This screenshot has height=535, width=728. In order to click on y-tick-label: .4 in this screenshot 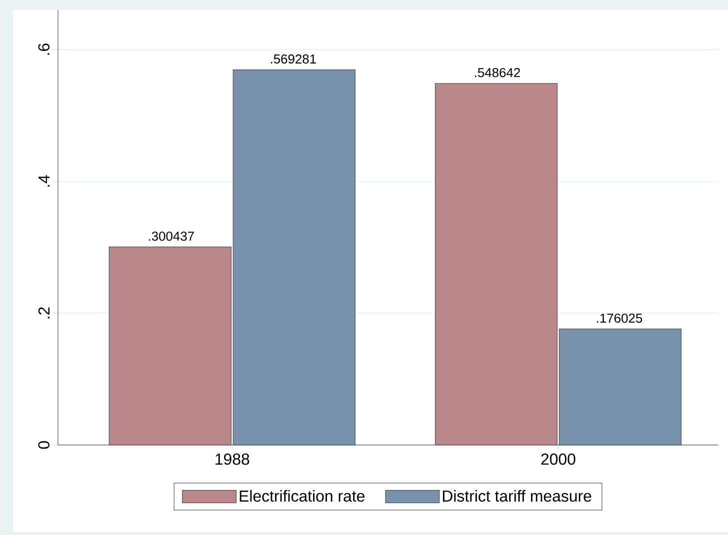, I will do `click(44, 181)`.